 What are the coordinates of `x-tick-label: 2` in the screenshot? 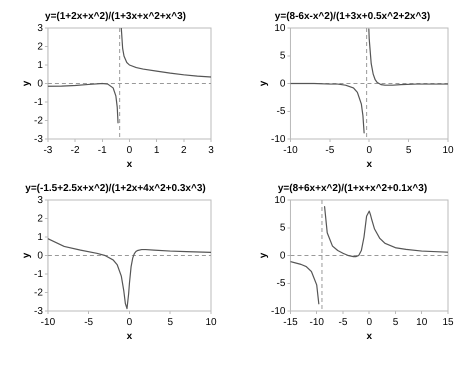 It's located at (184, 150).